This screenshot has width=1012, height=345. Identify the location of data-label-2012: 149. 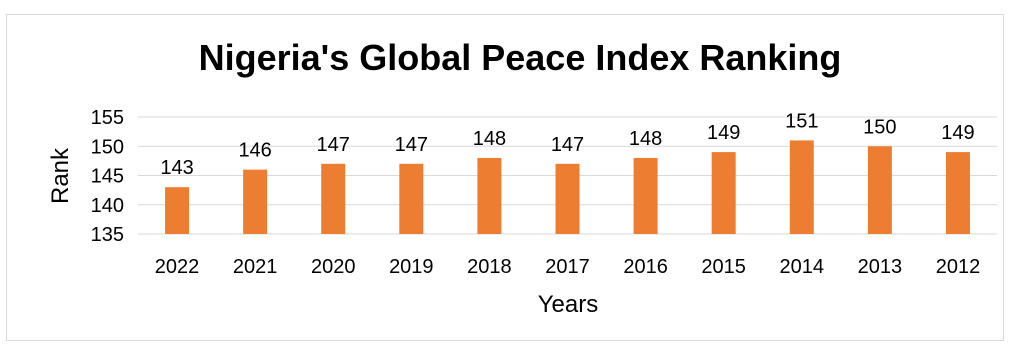
(957, 133).